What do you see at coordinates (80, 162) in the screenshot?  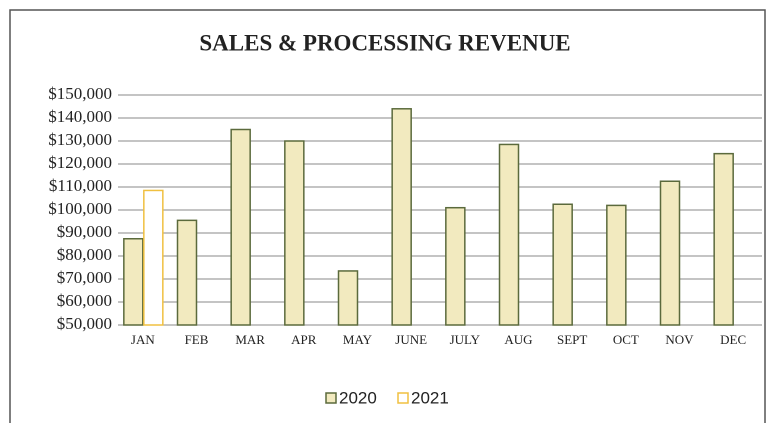 I see `y-tick-label: $120,000` at bounding box center [80, 162].